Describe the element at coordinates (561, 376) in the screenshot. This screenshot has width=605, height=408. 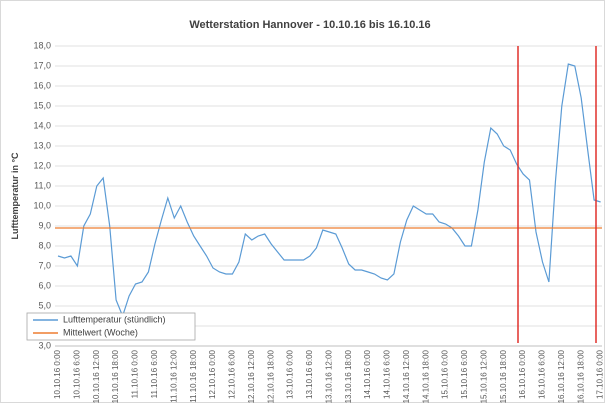
I see `x-tick-label: 16.10.16 12:00` at that location.